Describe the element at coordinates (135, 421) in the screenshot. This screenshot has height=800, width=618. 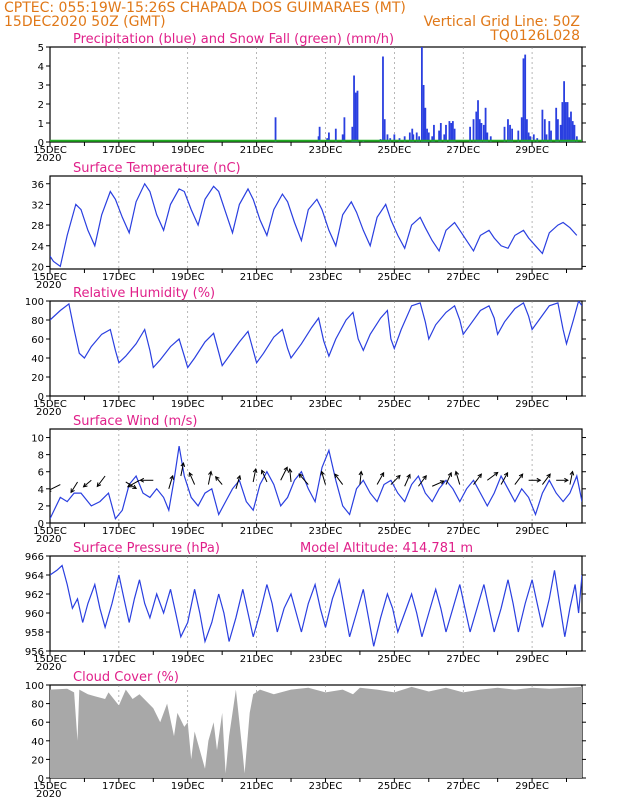
I see `panel-title: Surface Wind (m/s)` at that location.